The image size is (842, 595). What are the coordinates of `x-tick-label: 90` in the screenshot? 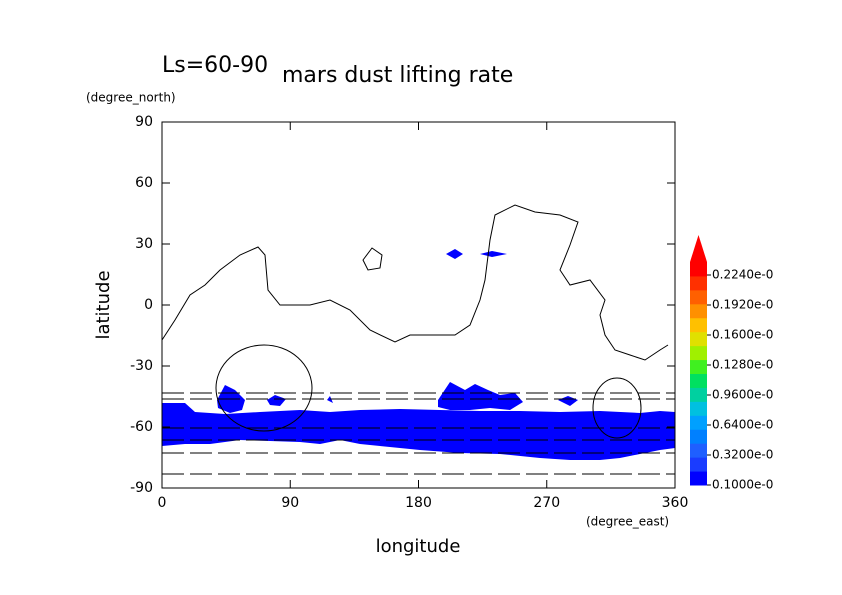 It's located at (290, 503).